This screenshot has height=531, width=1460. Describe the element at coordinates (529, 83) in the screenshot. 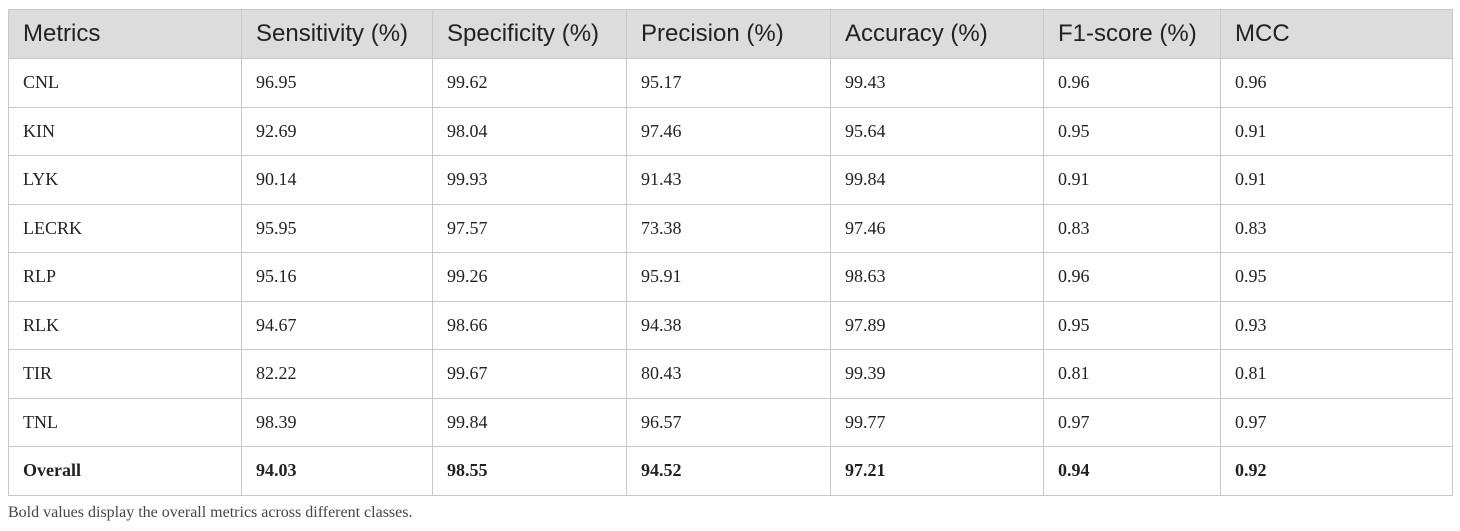

I see `table-cell: 99.62` at that location.